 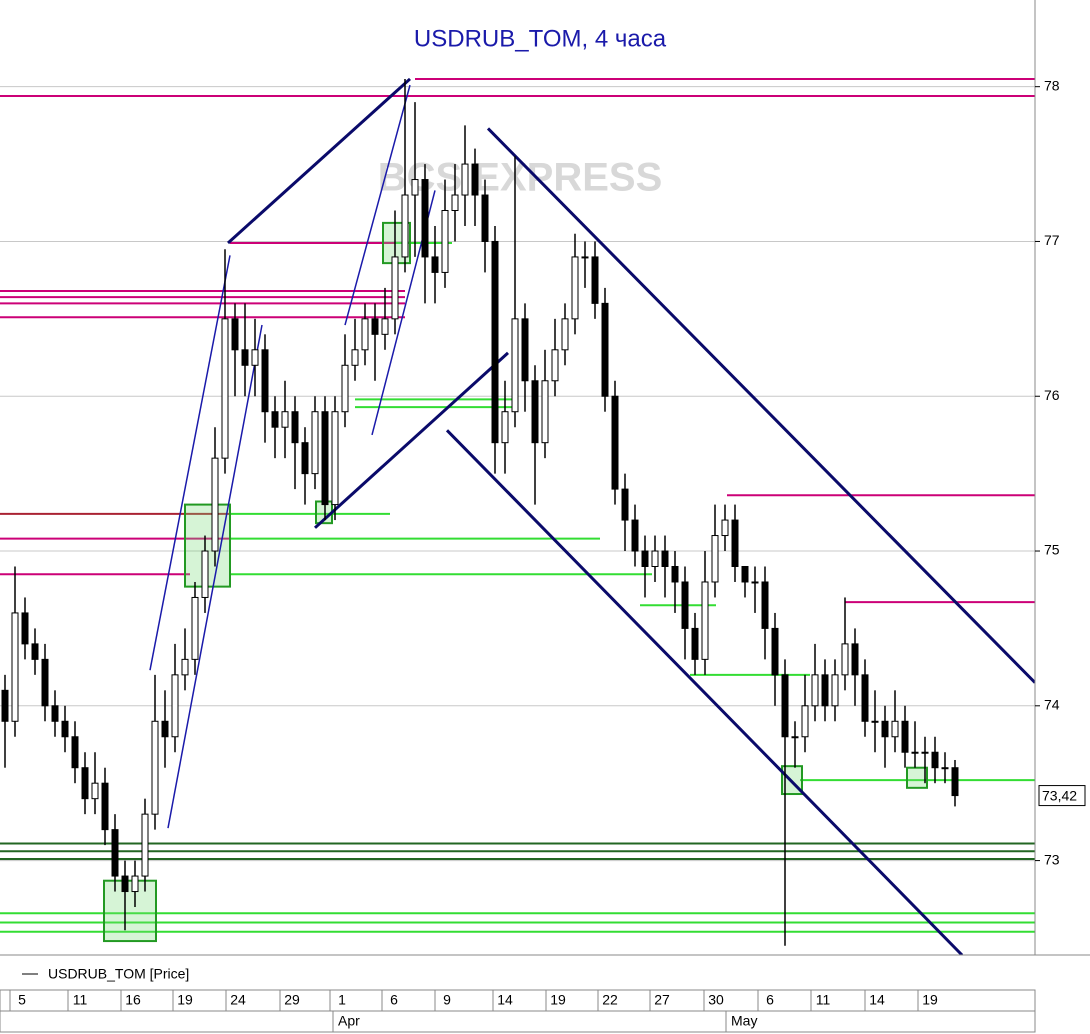 I want to click on x-tick-label: 9, so click(x=447, y=1000).